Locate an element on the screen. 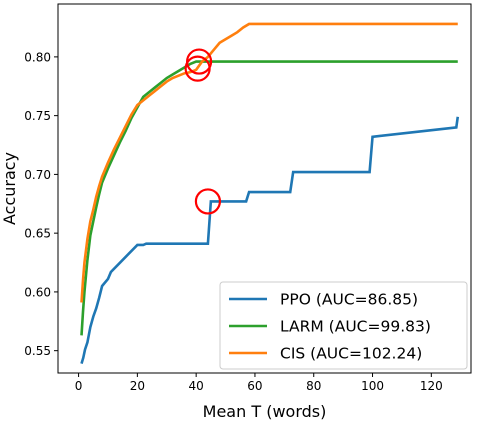  legend-entry-label: CIS (AUC=102.24) is located at coordinates (351, 354).